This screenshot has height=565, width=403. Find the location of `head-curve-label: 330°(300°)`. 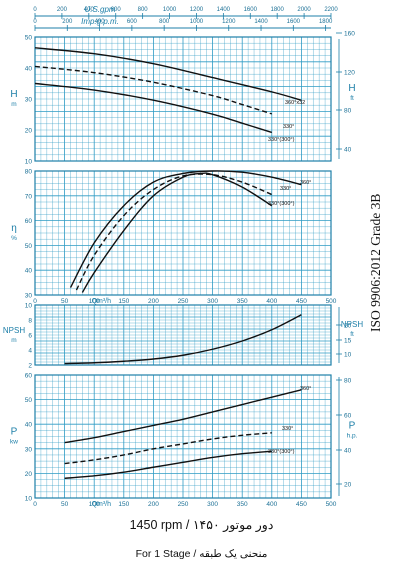

head-curve-label: 330°(300°) is located at coordinates (281, 140).